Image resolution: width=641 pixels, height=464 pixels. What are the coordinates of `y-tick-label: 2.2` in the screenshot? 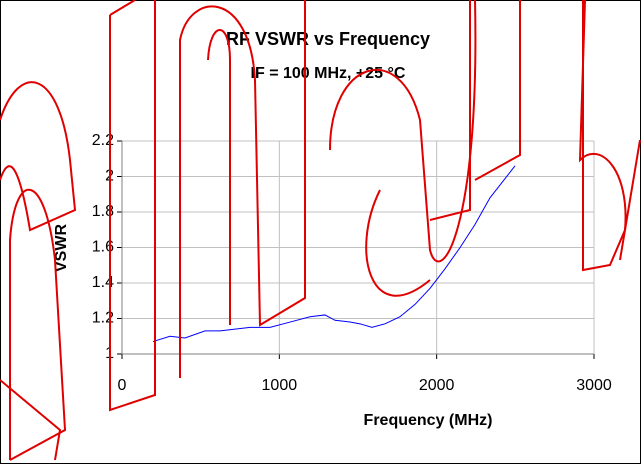 It's located at (103, 140).